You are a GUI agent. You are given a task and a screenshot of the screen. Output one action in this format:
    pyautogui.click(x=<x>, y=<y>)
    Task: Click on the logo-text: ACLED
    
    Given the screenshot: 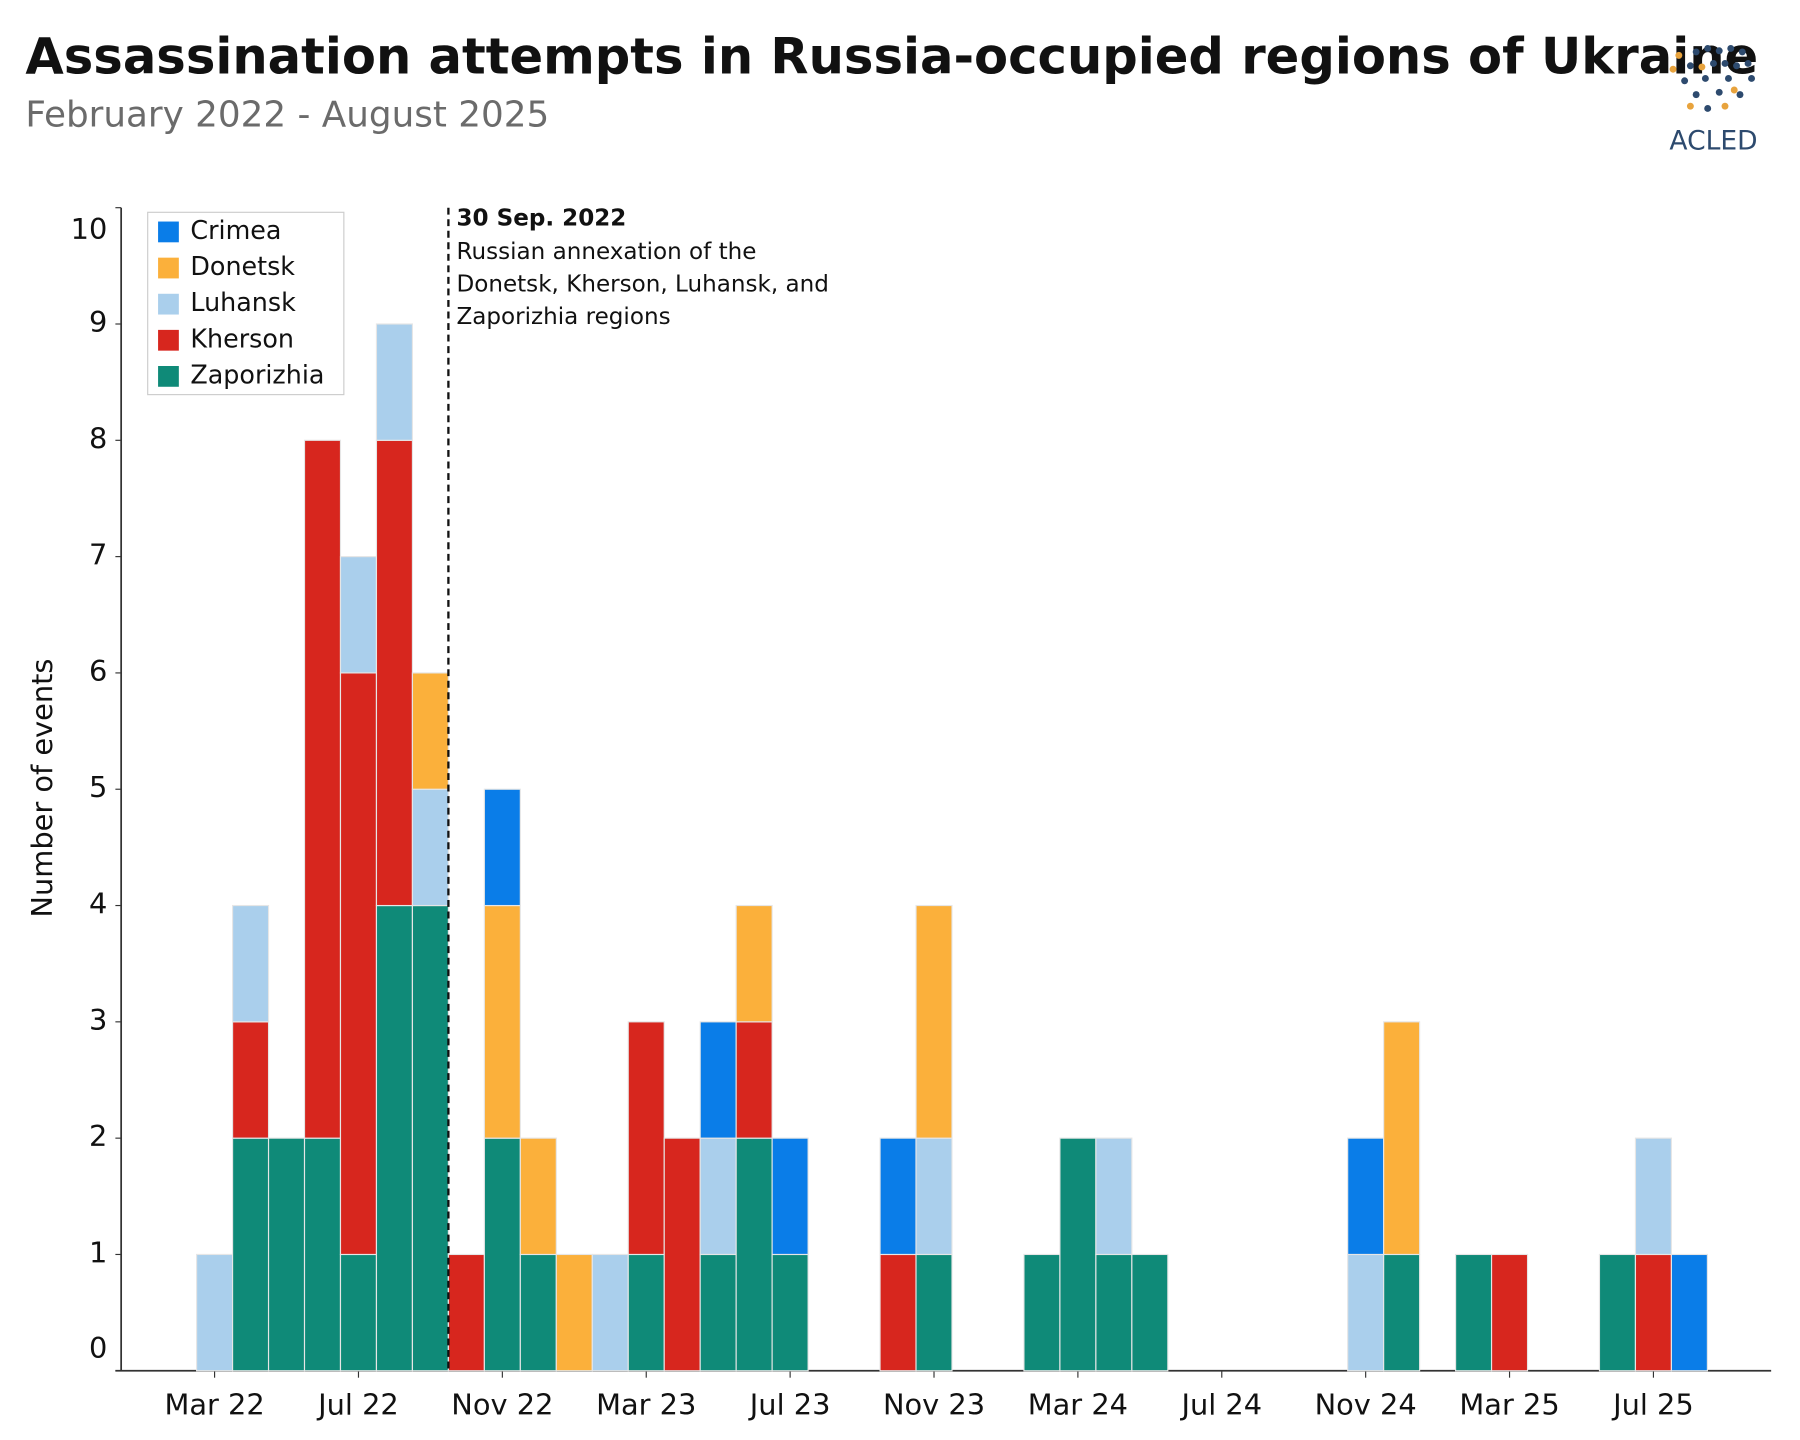 What is the action you would take?
    pyautogui.click(x=1713, y=140)
    